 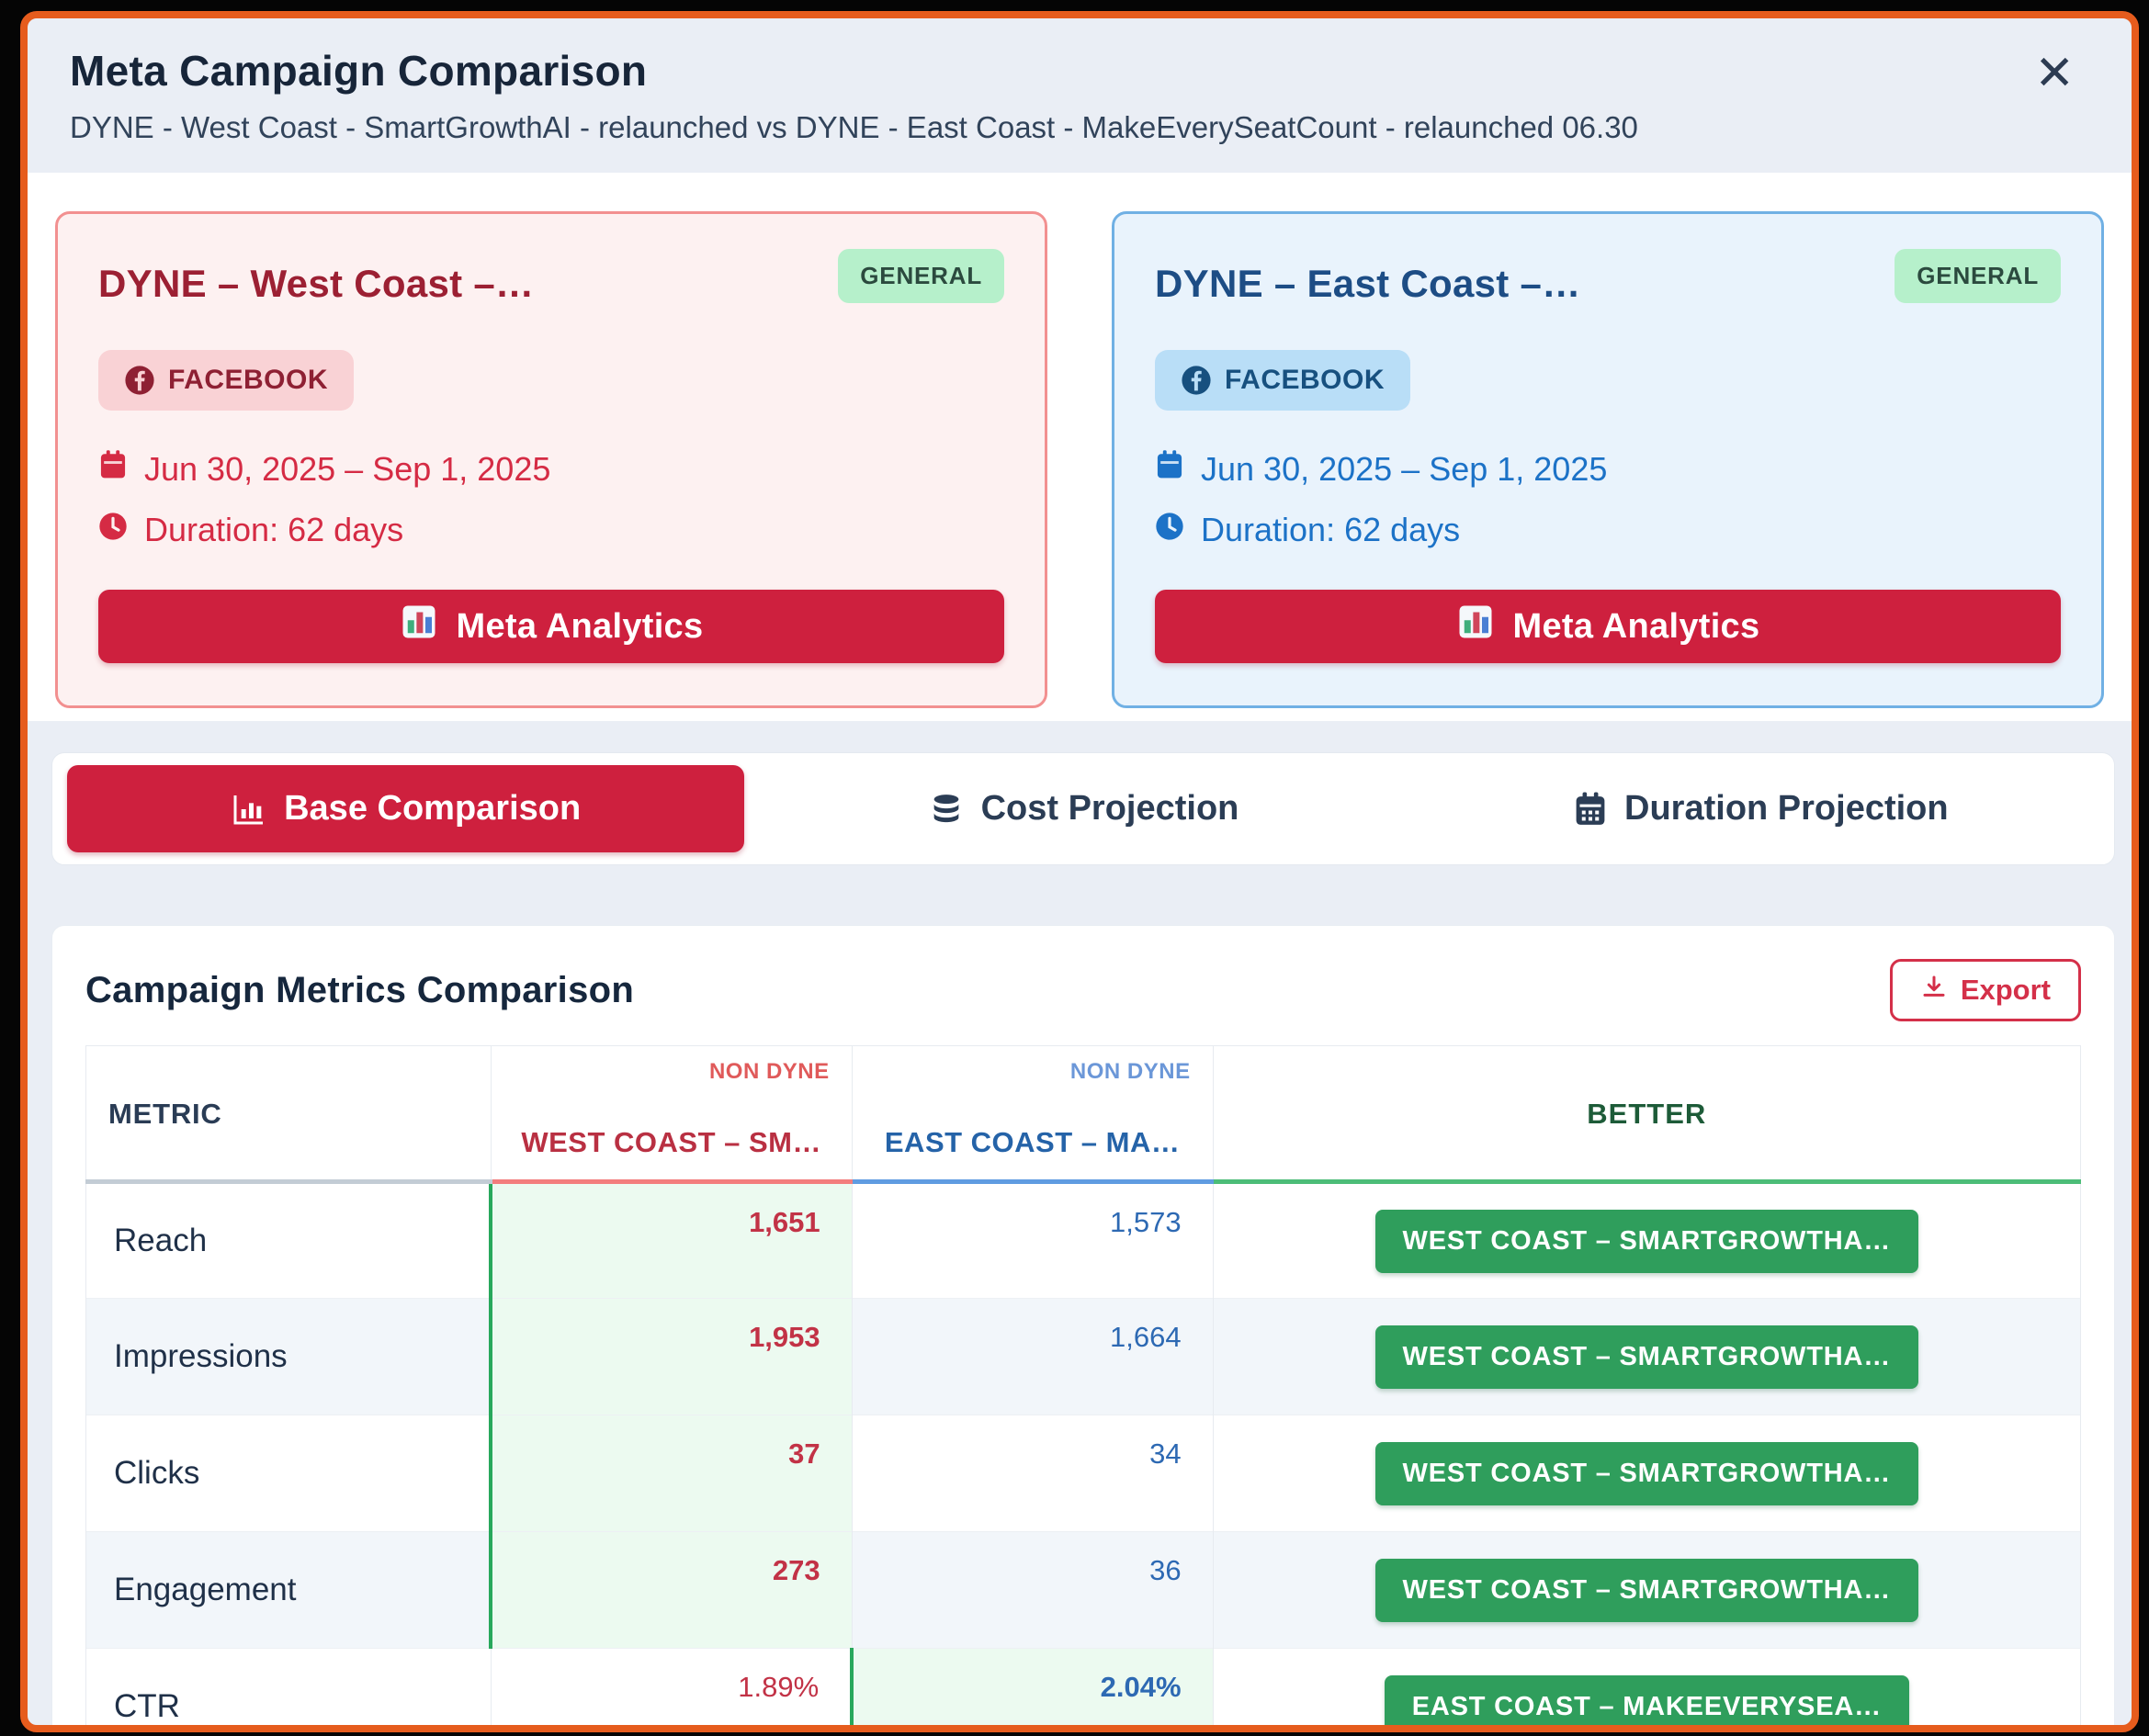 I want to click on east-value-cell: 1,664, so click(x=1032, y=1356).